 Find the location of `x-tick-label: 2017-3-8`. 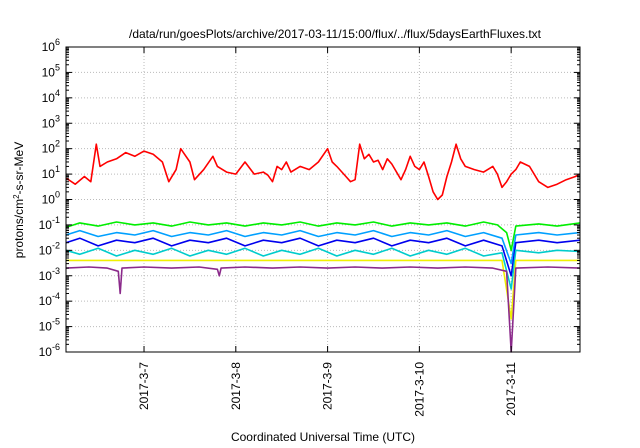

x-tick-label: 2017-3-8 is located at coordinates (236, 386).